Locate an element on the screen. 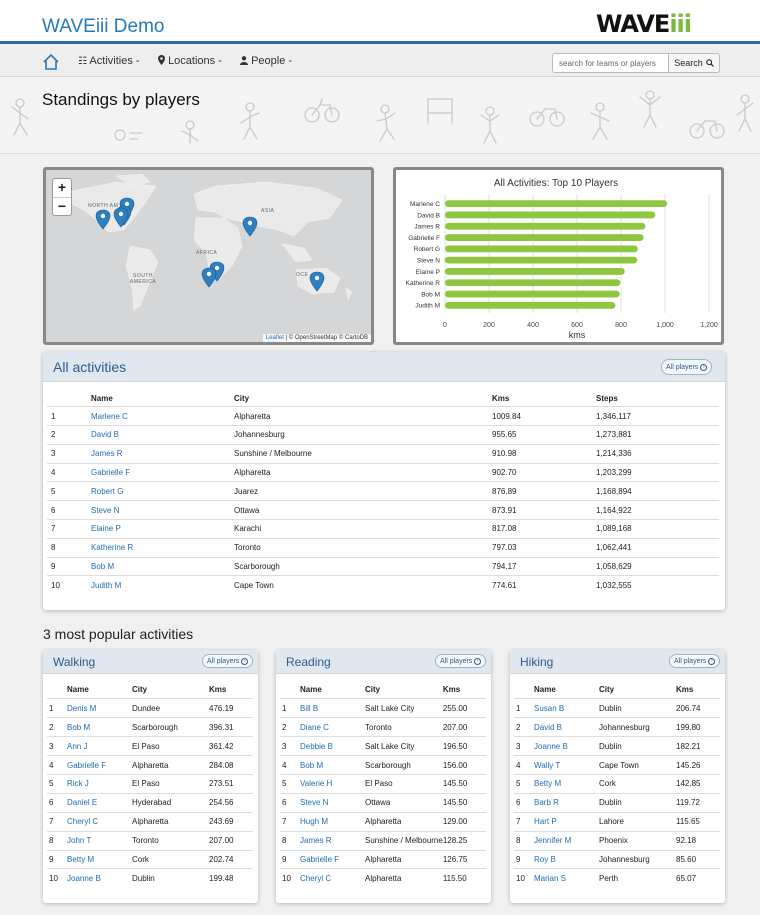  player-link: Barb R is located at coordinates (546, 803).